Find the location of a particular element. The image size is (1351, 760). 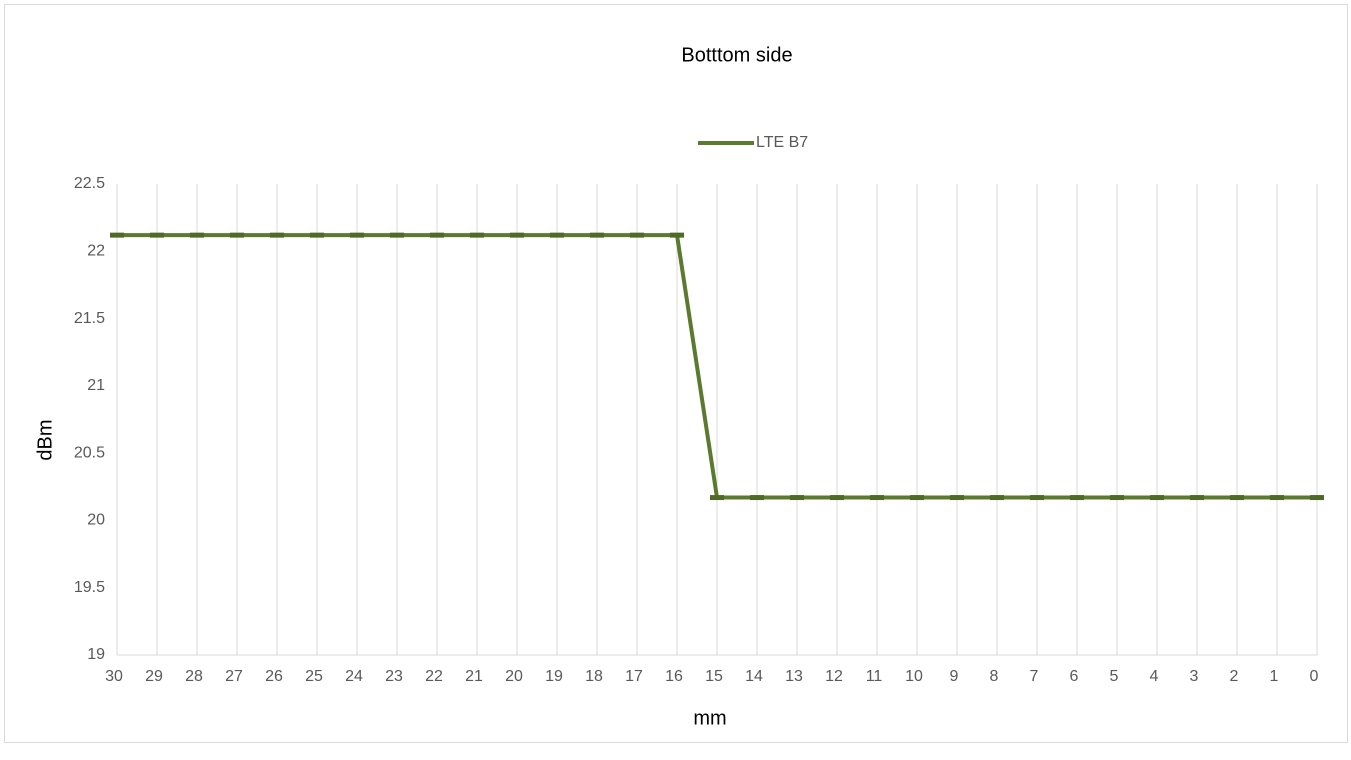

x-tick-label: 25 is located at coordinates (314, 676).